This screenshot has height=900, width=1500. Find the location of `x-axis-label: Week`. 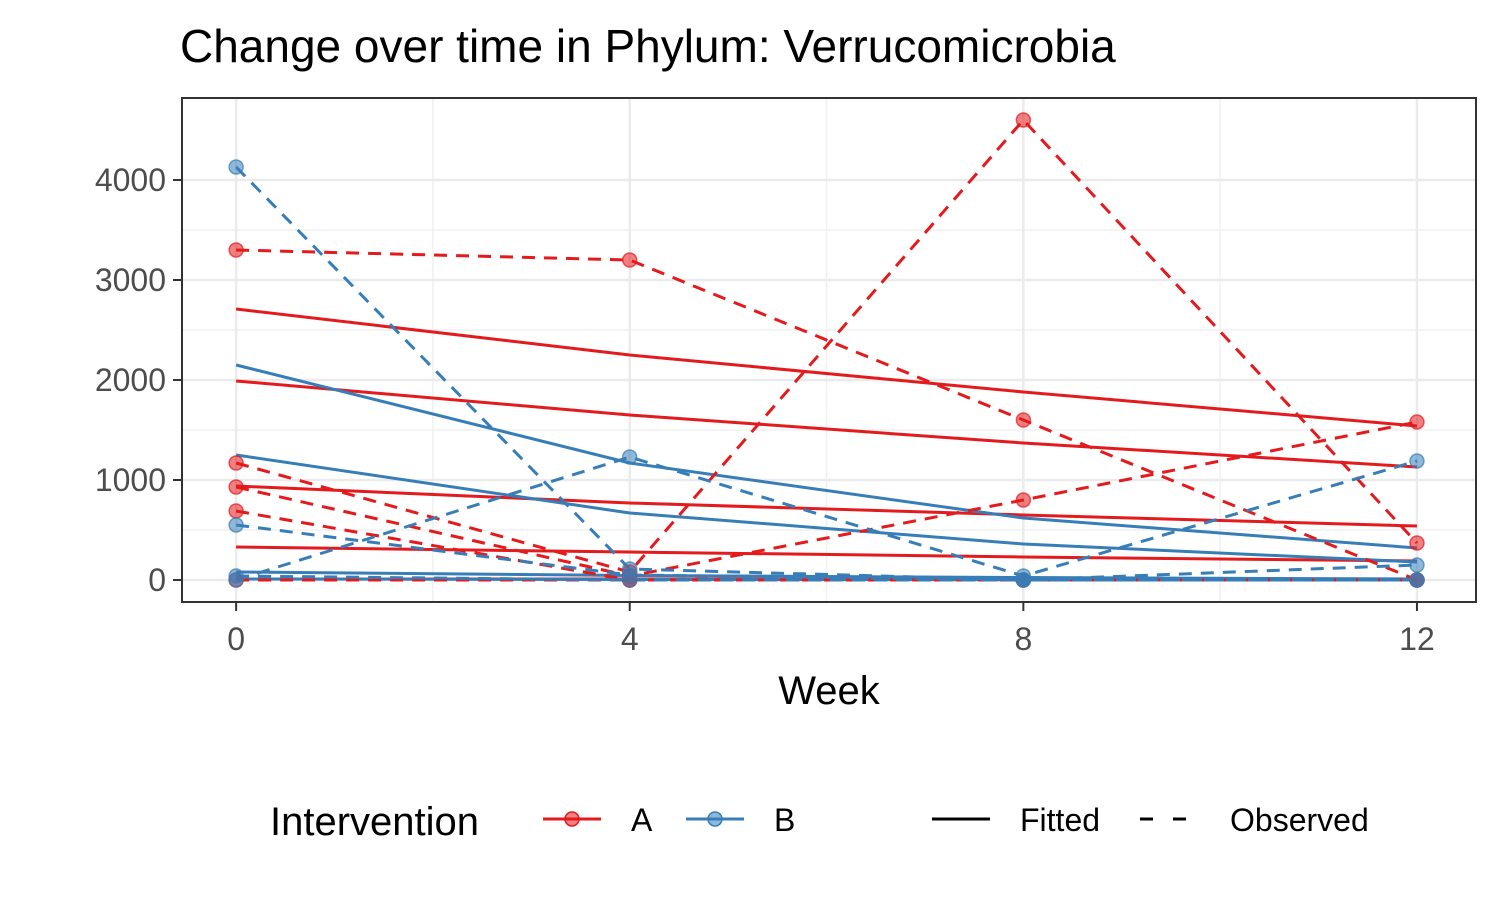

x-axis-label: Week is located at coordinates (829, 691).